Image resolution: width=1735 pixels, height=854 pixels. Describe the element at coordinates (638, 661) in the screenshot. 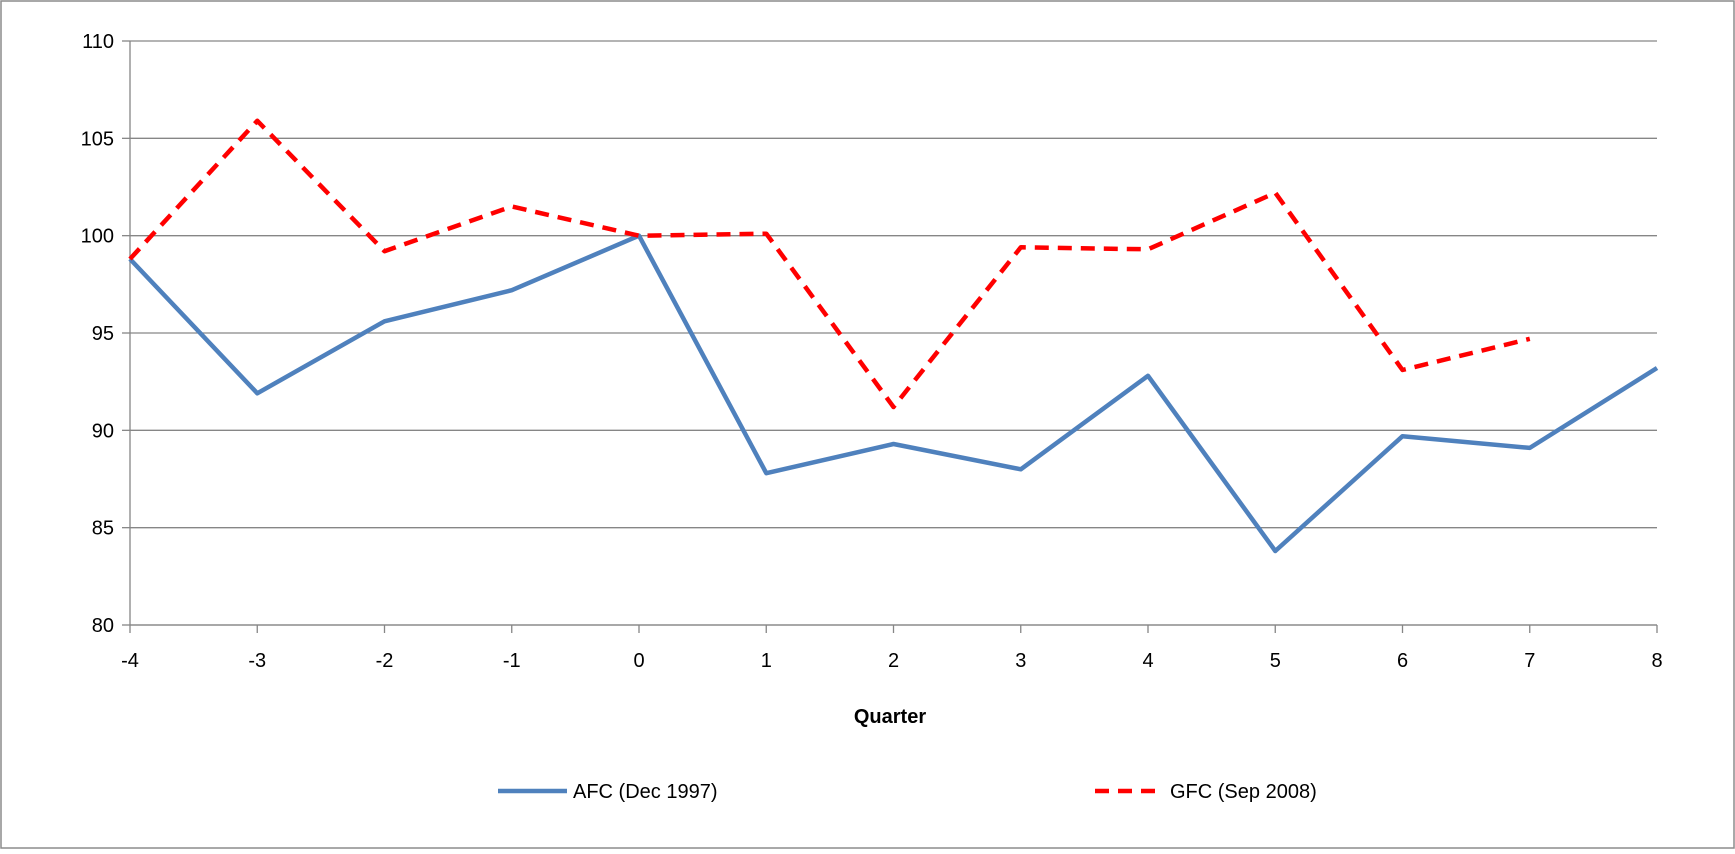

I see `x-tick-label: 0` at that location.